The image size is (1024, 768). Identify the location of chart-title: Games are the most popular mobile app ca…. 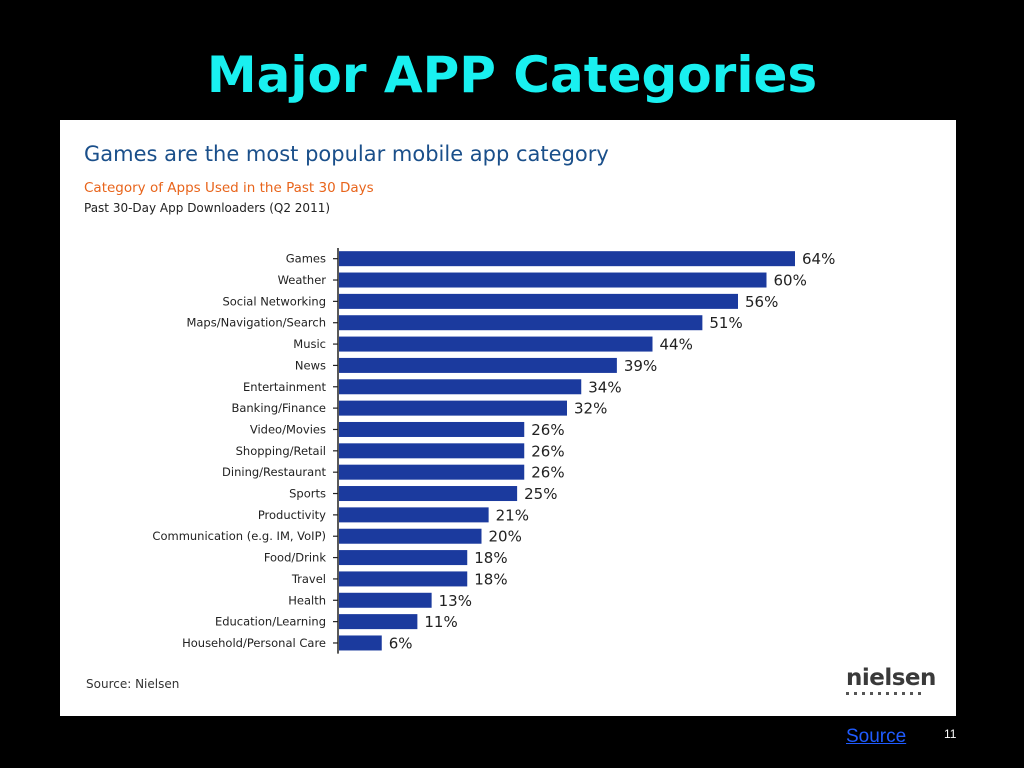
(346, 154).